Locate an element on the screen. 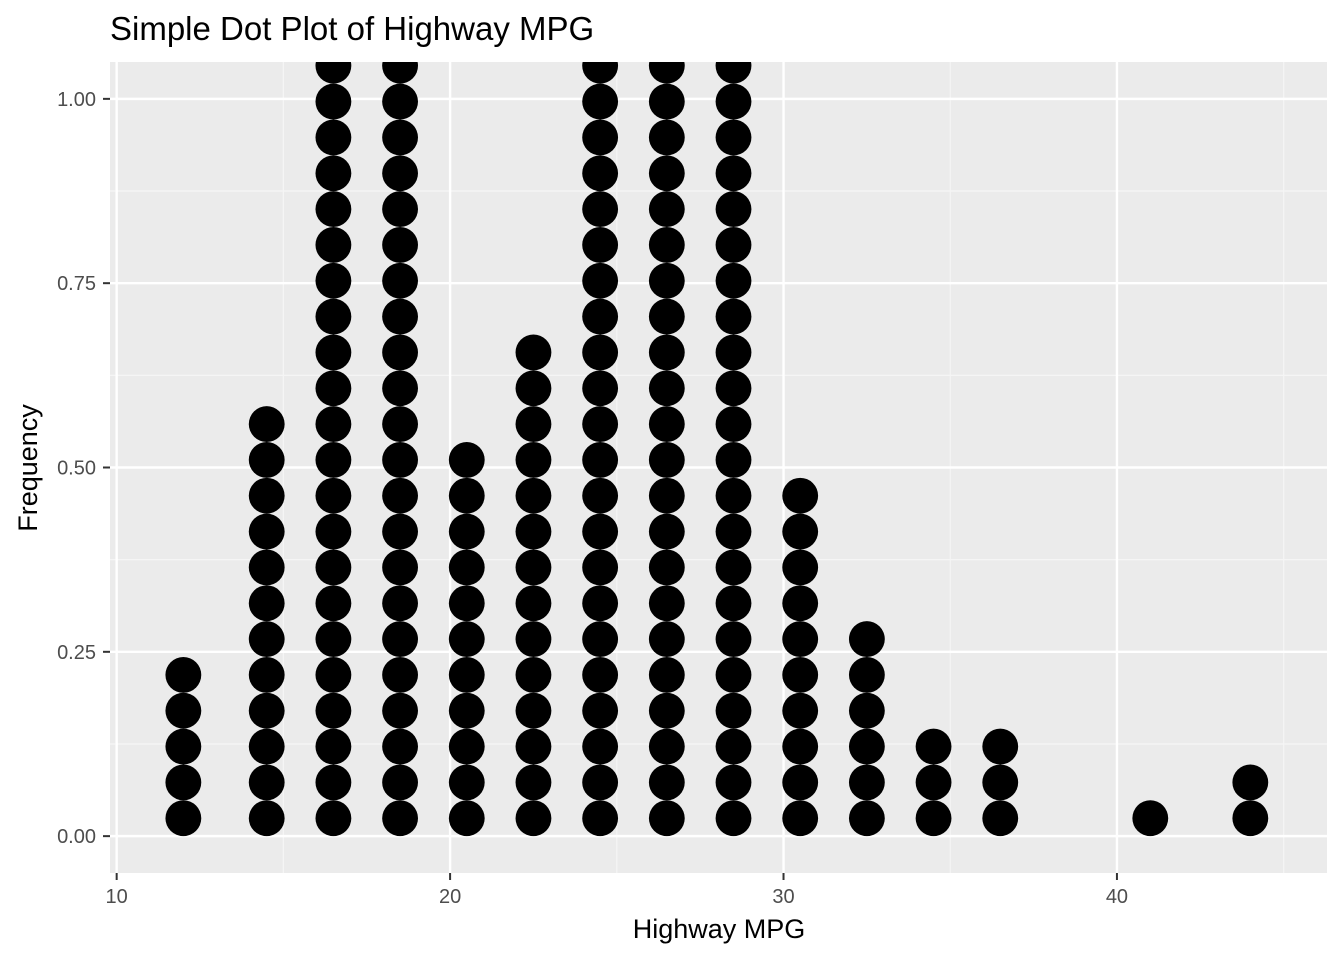 Image resolution: width=1344 pixels, height=960 pixels. y-axis-title: Frequency is located at coordinates (28, 468).